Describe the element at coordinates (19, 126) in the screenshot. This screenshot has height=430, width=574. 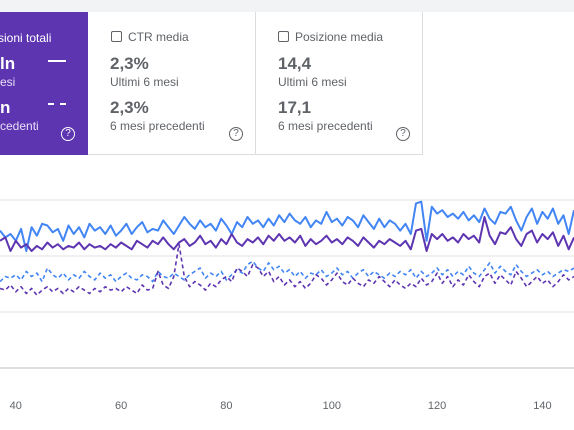
I see `impressions-previous-caption: cedenti` at that location.